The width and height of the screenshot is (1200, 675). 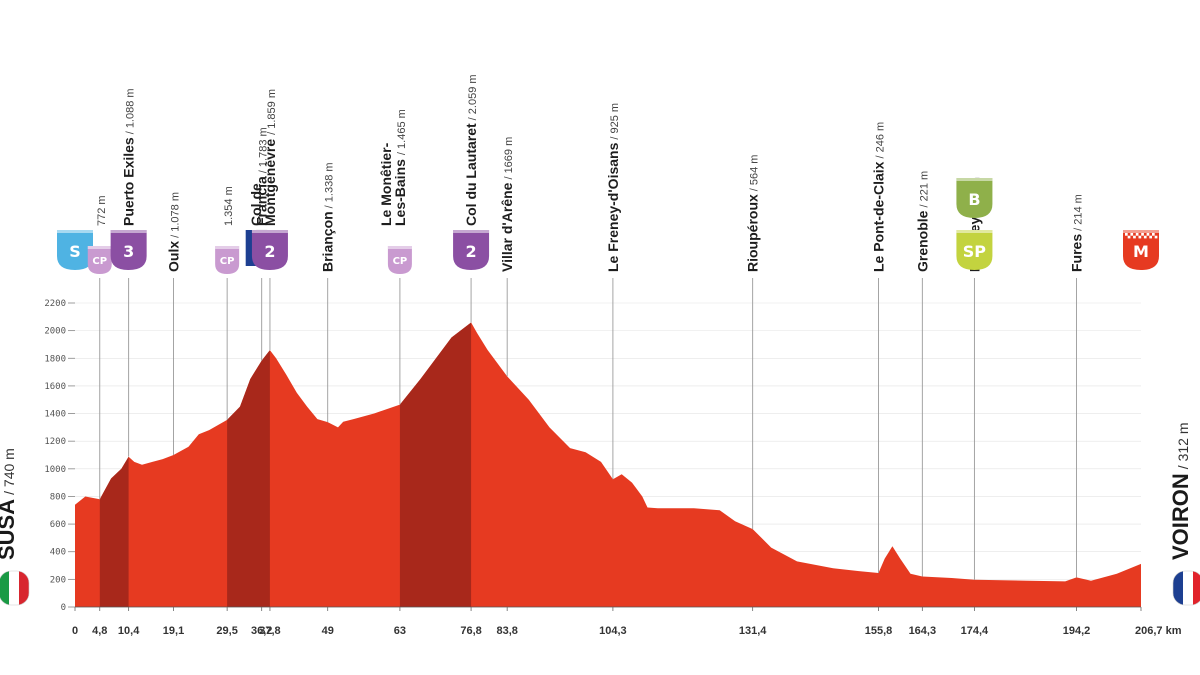 What do you see at coordinates (328, 631) in the screenshot?
I see `x-tick-label: 49` at bounding box center [328, 631].